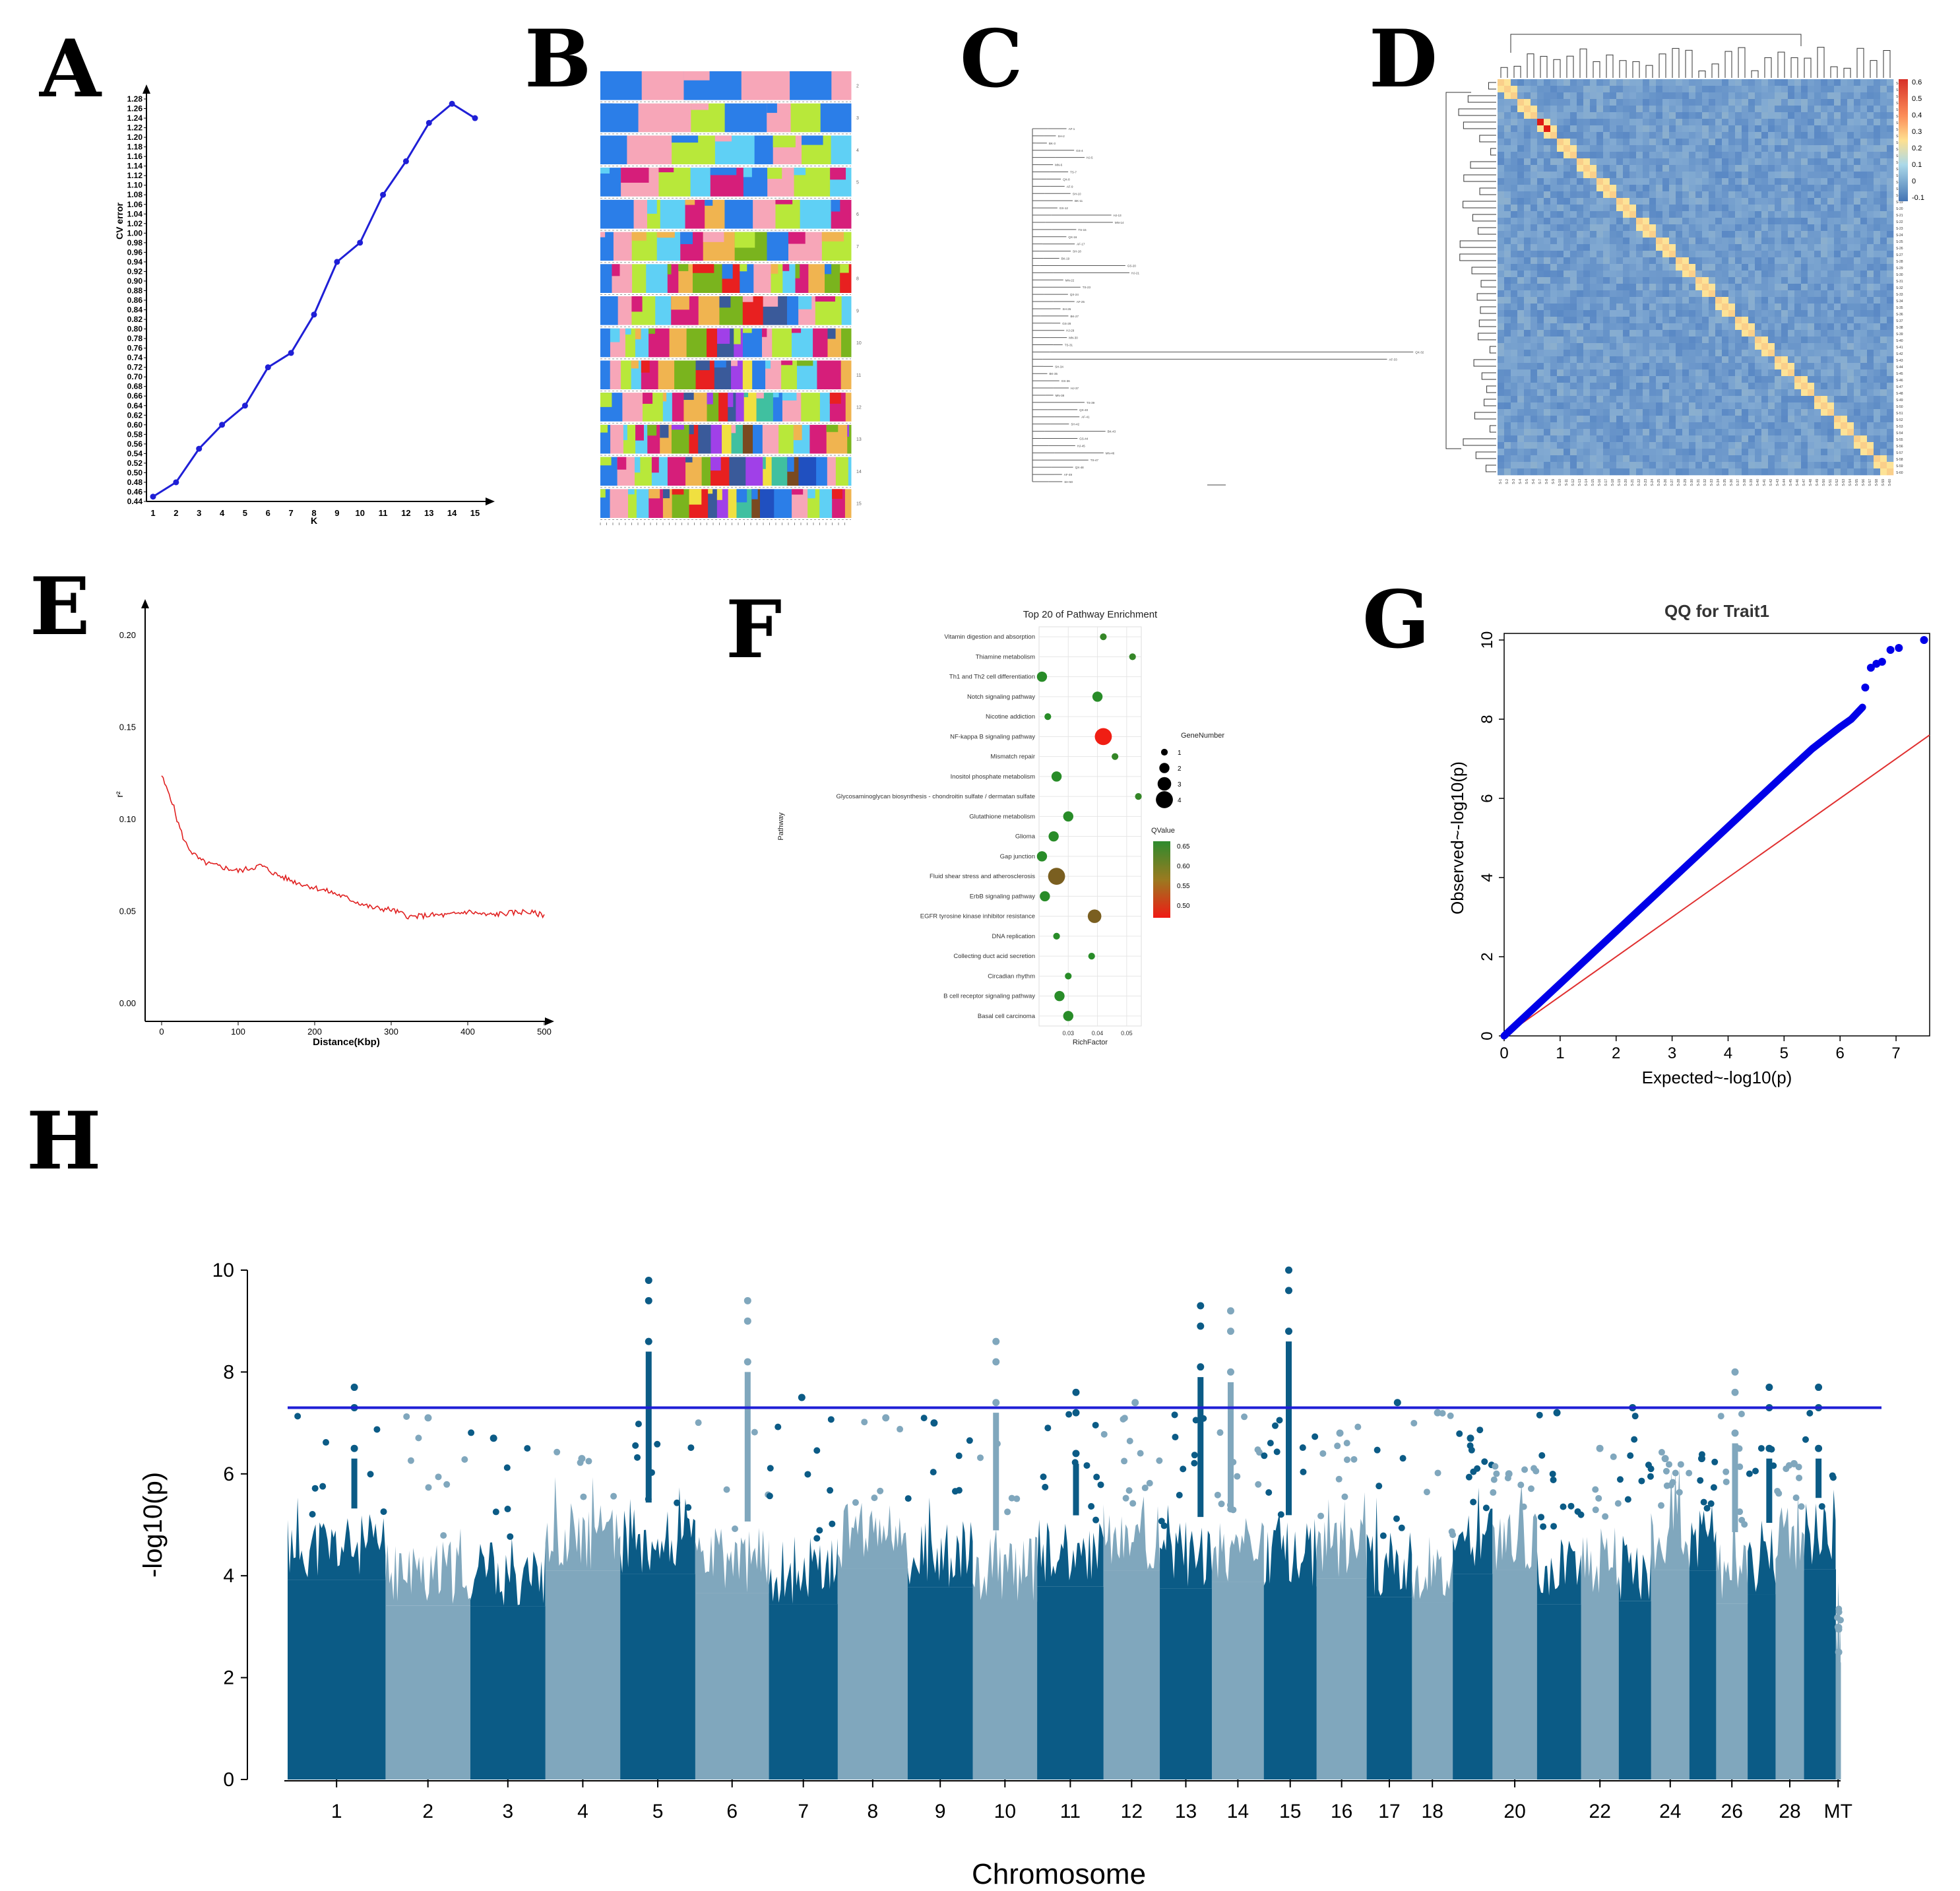  What do you see at coordinates (1560, 482) in the screenshot?
I see `d-col-label: S-10` at bounding box center [1560, 482].